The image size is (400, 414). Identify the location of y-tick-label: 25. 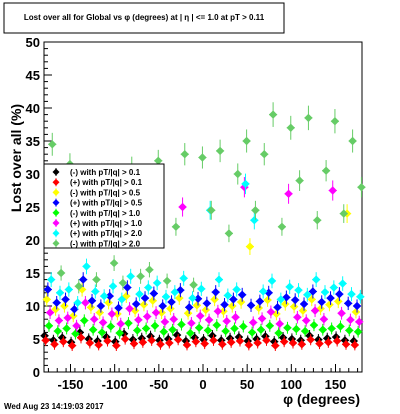
(33, 207).